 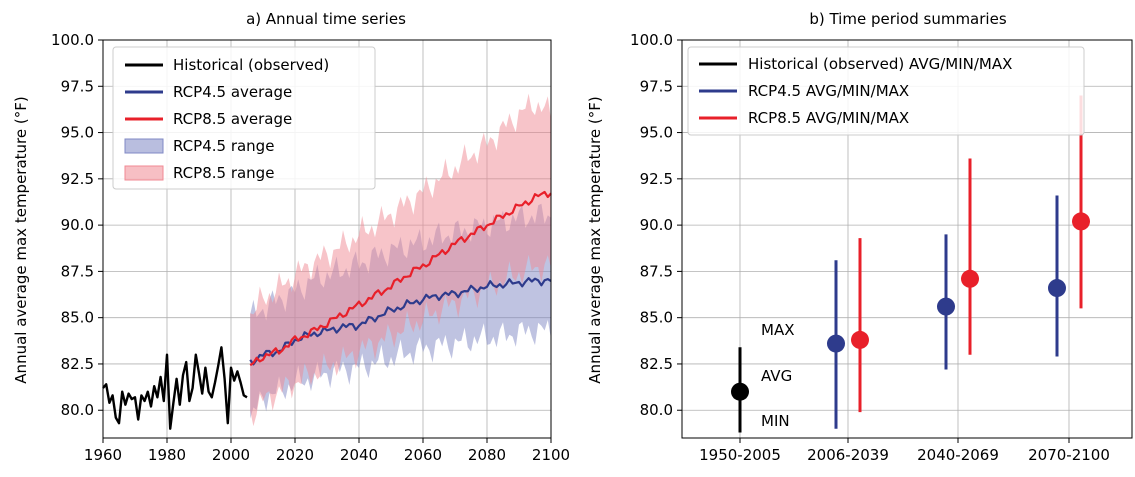 I want to click on panel-b-ylabel: Annual average max temperature (°F), so click(x=595, y=239).